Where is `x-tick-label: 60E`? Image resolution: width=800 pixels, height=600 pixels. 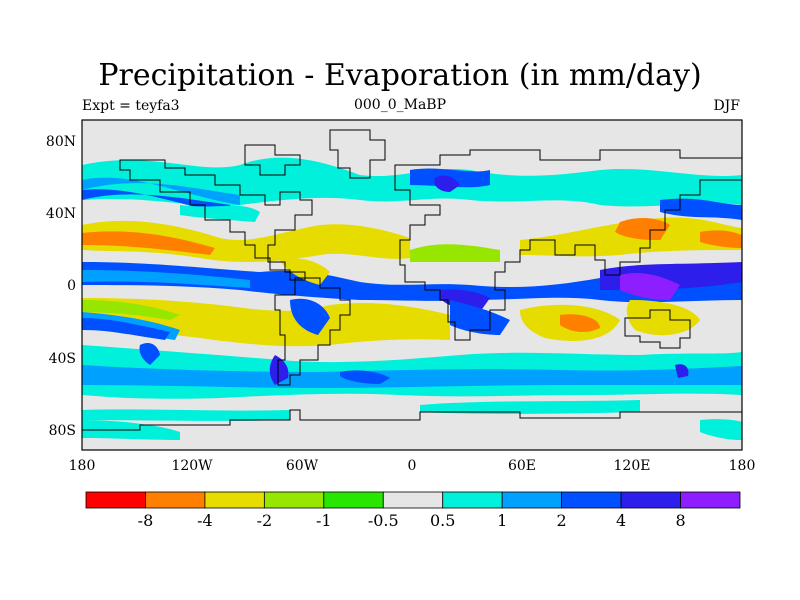
x-tick-label: 60E is located at coordinates (522, 466).